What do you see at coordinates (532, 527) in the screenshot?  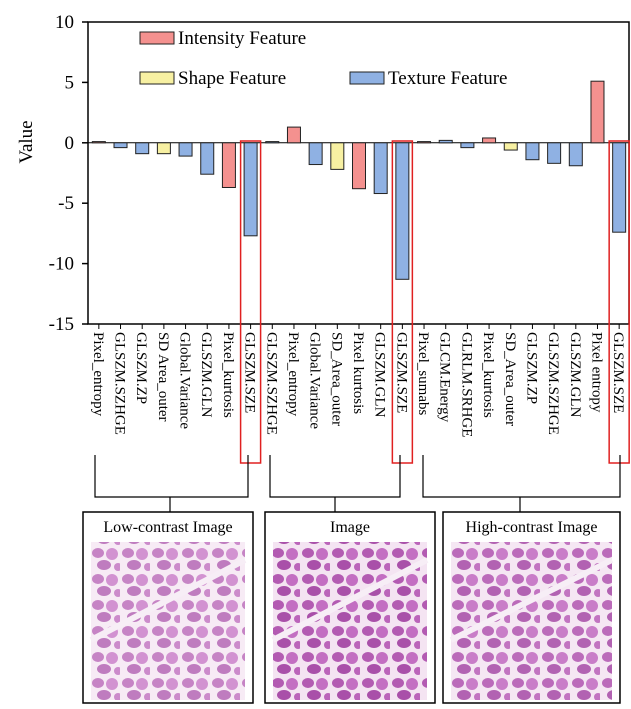 I see `panel-title: High-contrast Image` at bounding box center [532, 527].